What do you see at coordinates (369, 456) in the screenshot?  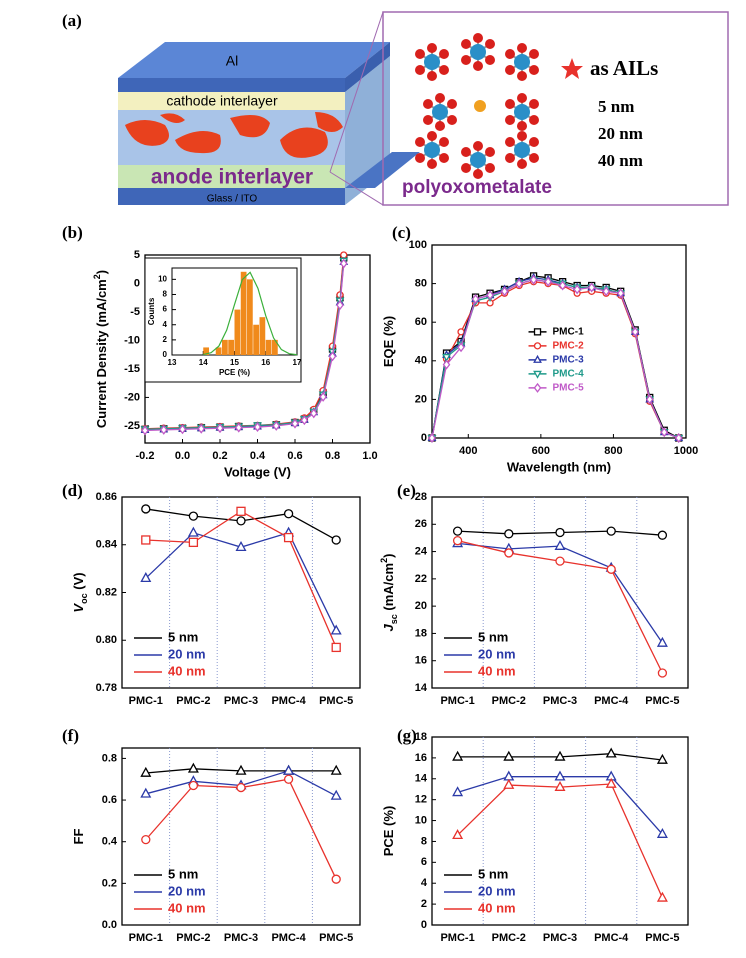 I see `x-tick-label: 1.0` at bounding box center [369, 456].